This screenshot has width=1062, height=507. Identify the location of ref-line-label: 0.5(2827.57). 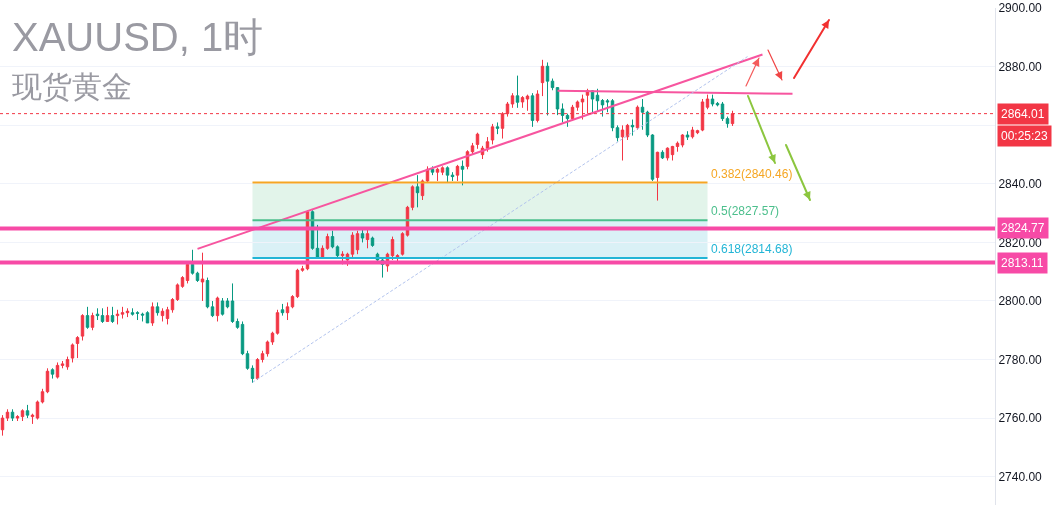
(745, 211).